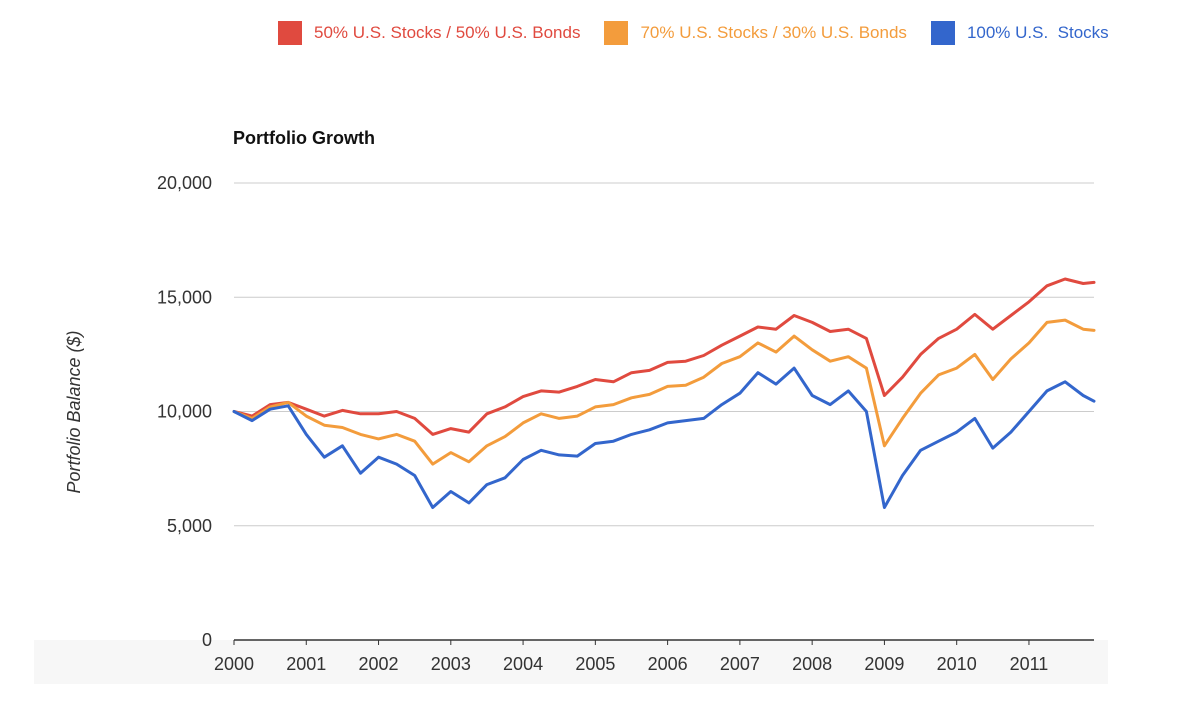  What do you see at coordinates (306, 664) in the screenshot?
I see `x-tick-label: 2001` at bounding box center [306, 664].